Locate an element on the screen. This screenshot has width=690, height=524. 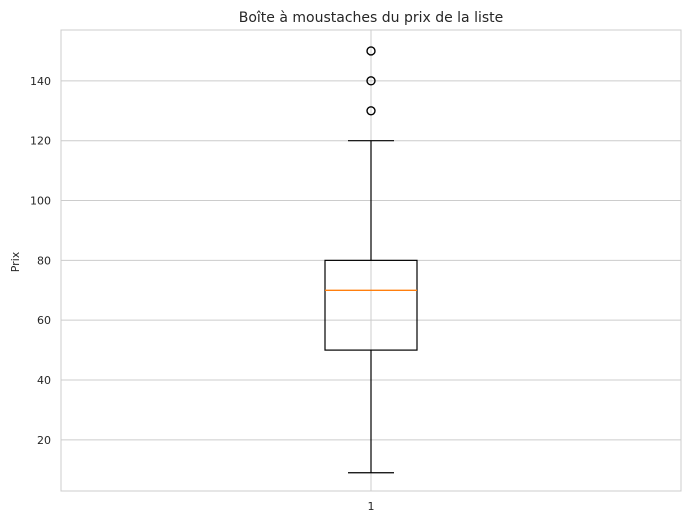
y-tick-label: 40 is located at coordinates (44, 380).